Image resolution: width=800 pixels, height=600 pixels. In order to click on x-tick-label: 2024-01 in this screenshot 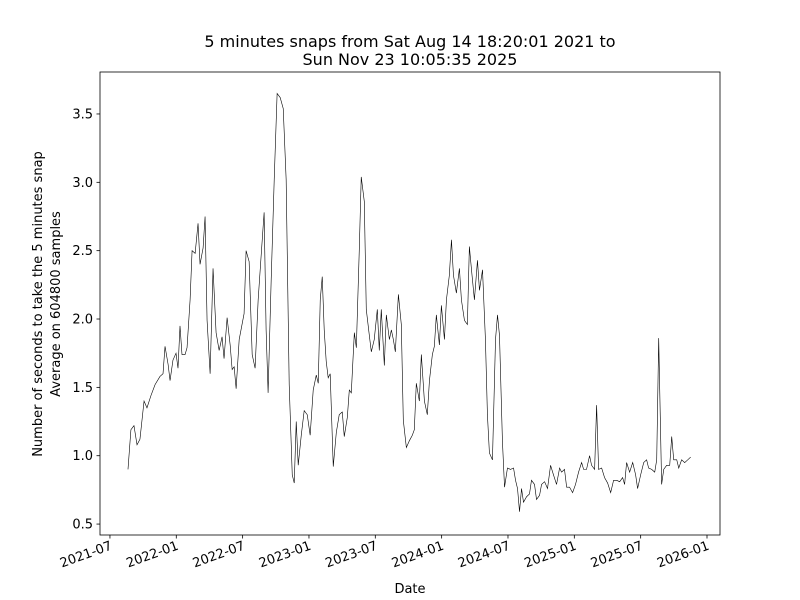, I will do `click(418, 555)`.